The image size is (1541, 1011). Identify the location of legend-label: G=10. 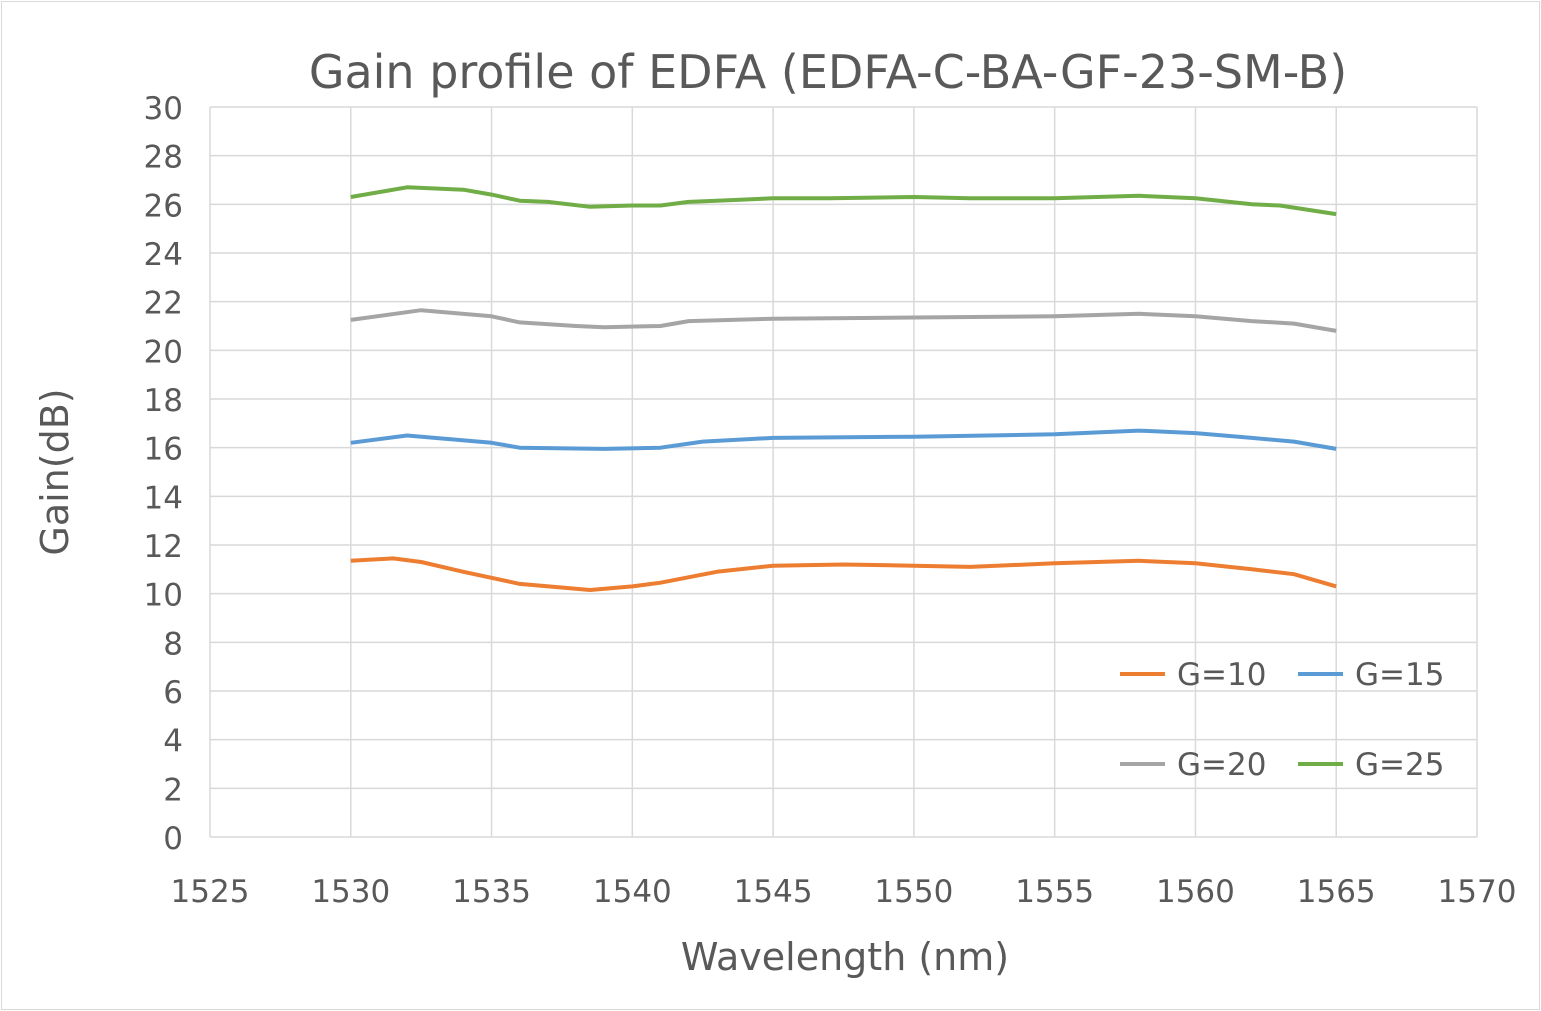
(1221, 675).